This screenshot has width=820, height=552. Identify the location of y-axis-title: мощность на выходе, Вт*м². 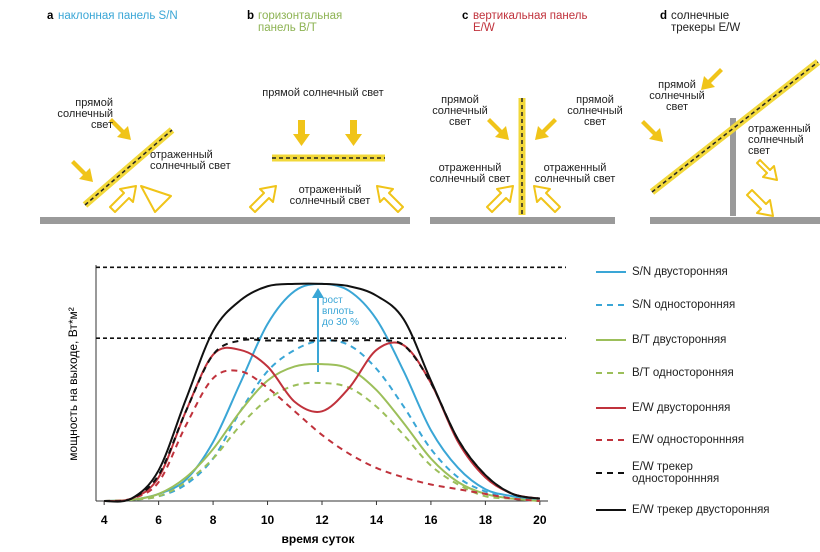
(73, 383).